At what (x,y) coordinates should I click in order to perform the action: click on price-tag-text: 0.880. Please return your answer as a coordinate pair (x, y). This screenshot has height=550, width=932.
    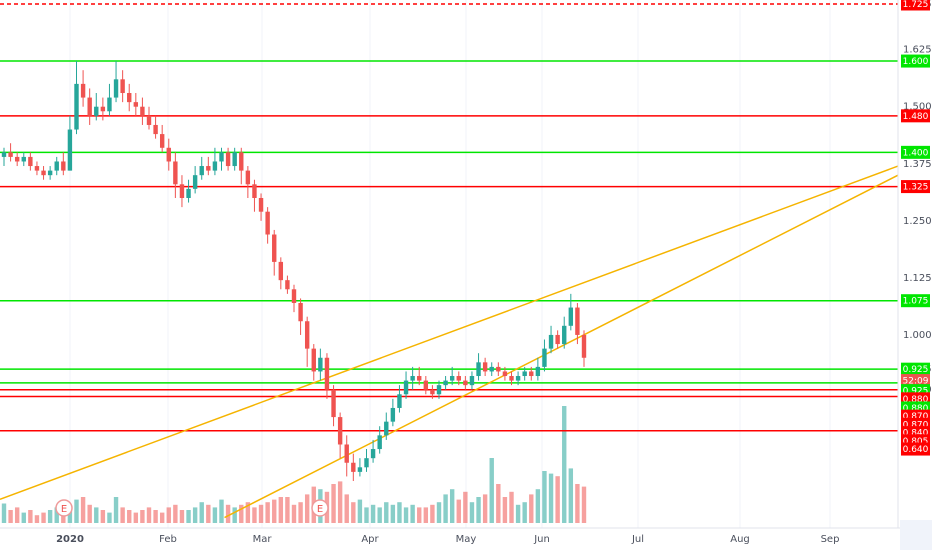
    Looking at the image, I should click on (916, 400).